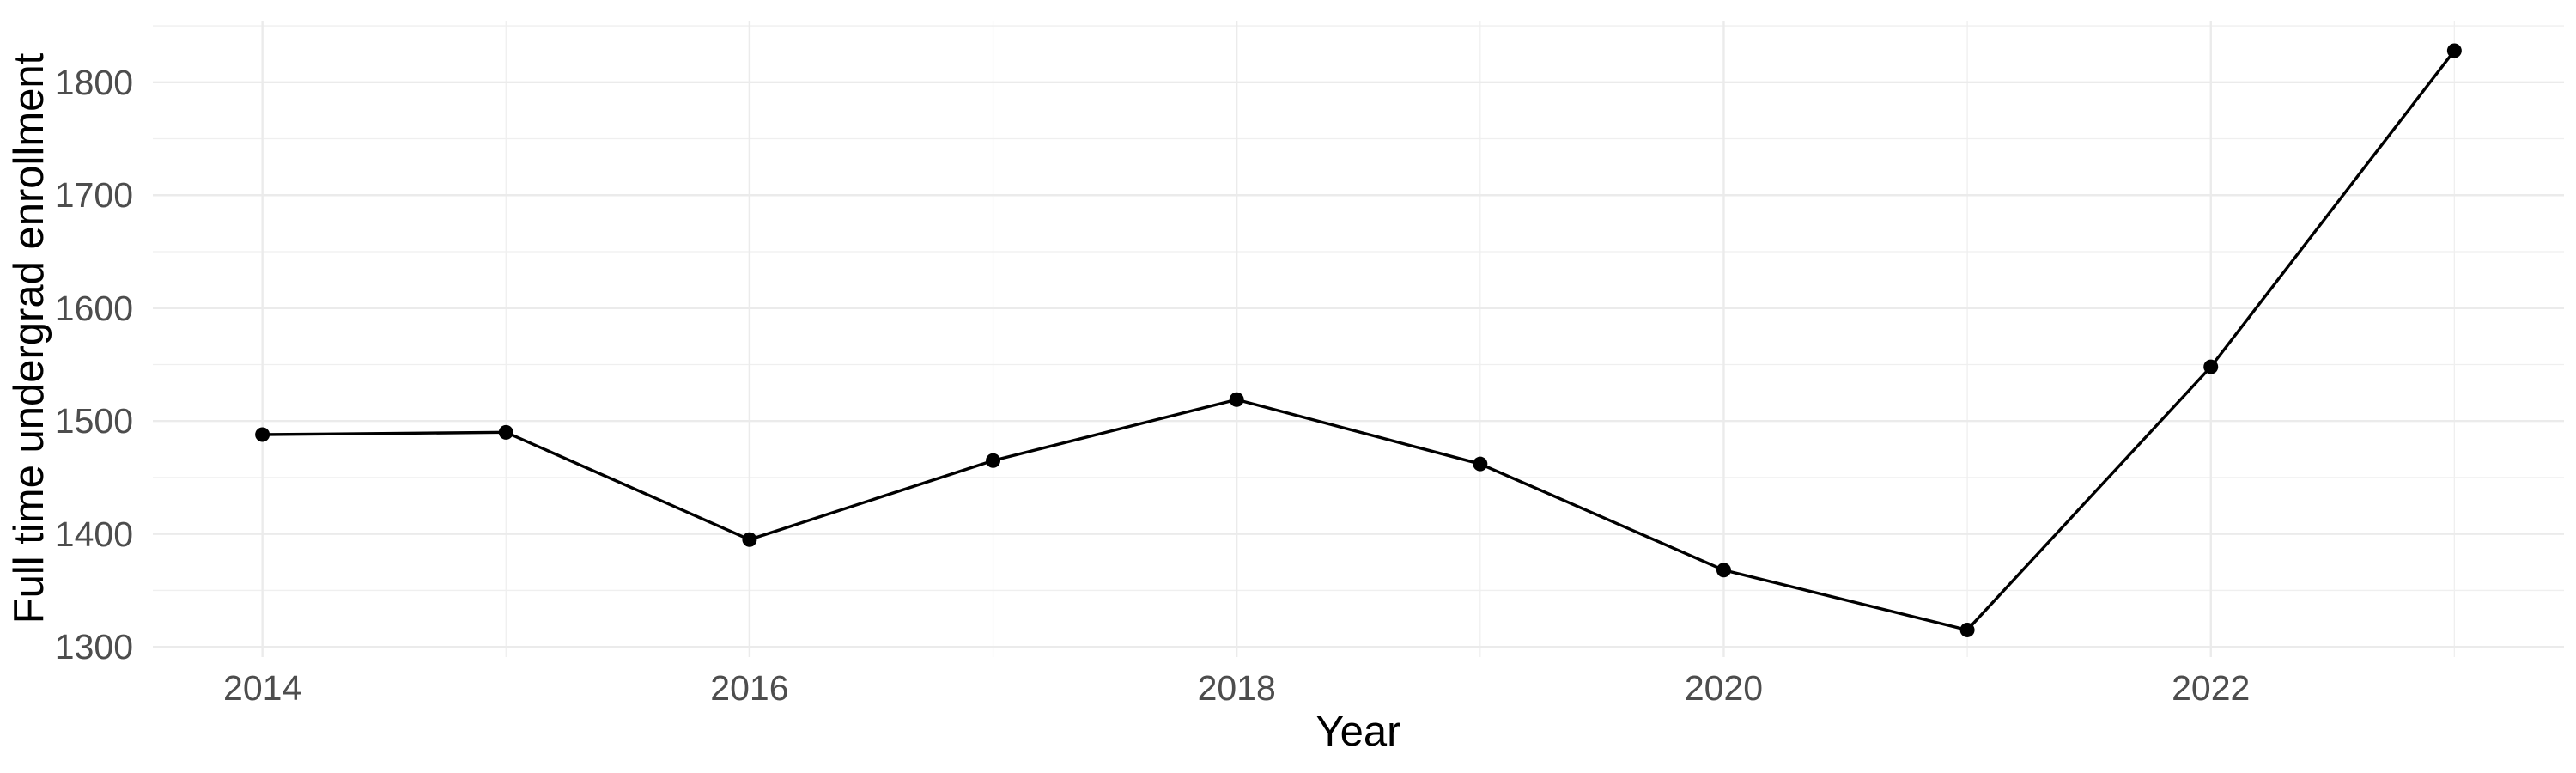 The image size is (2576, 773). Describe the element at coordinates (262, 688) in the screenshot. I see `x-tick-label: 2014` at that location.